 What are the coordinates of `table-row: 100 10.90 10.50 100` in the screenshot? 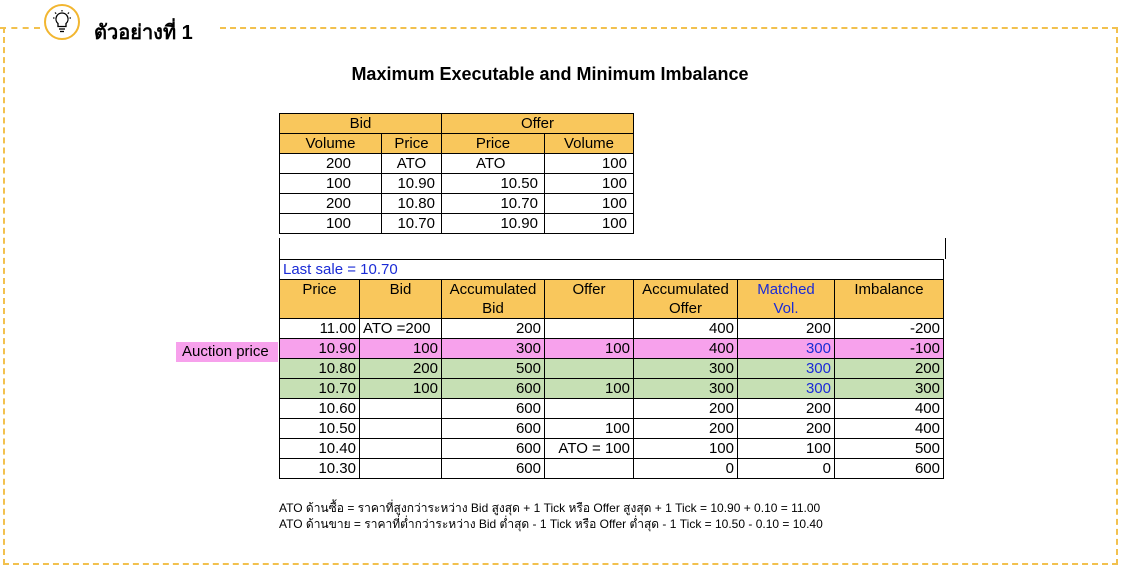 It's located at (456, 183).